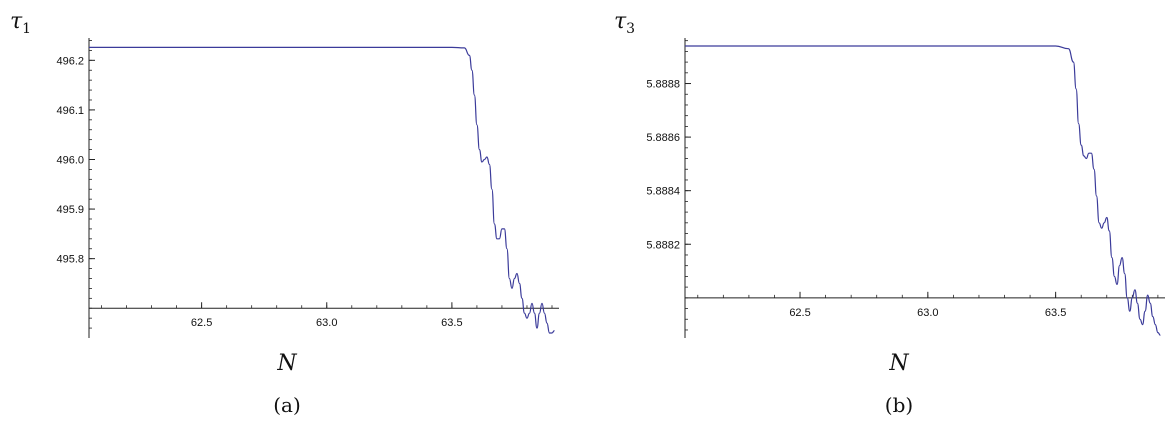 The height and width of the screenshot is (423, 1166). What do you see at coordinates (287, 405) in the screenshot?
I see `panel-caption: (a)` at bounding box center [287, 405].